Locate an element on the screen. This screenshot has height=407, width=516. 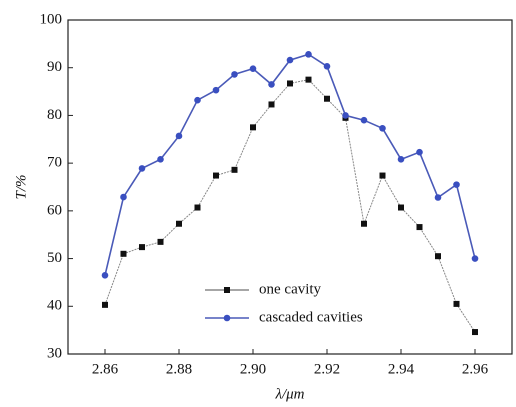
y-tick-label: 80 is located at coordinates (54, 115).